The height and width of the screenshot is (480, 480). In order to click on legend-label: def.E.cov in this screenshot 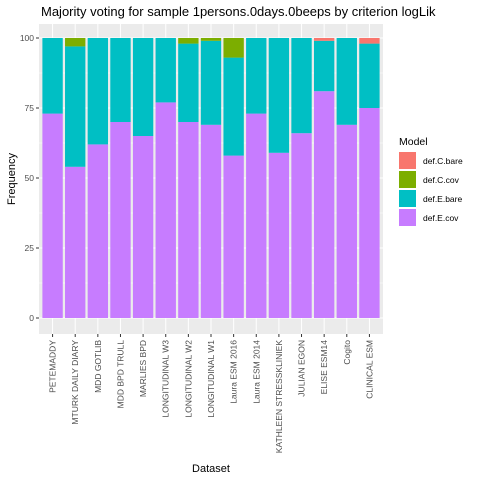, I will do `click(441, 218)`.